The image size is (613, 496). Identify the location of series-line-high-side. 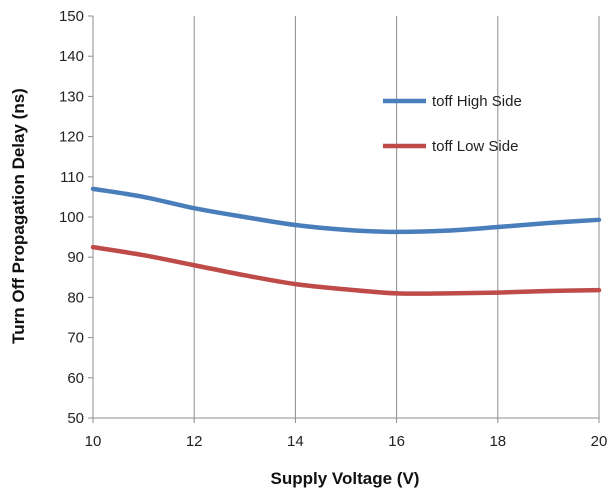
(346, 210).